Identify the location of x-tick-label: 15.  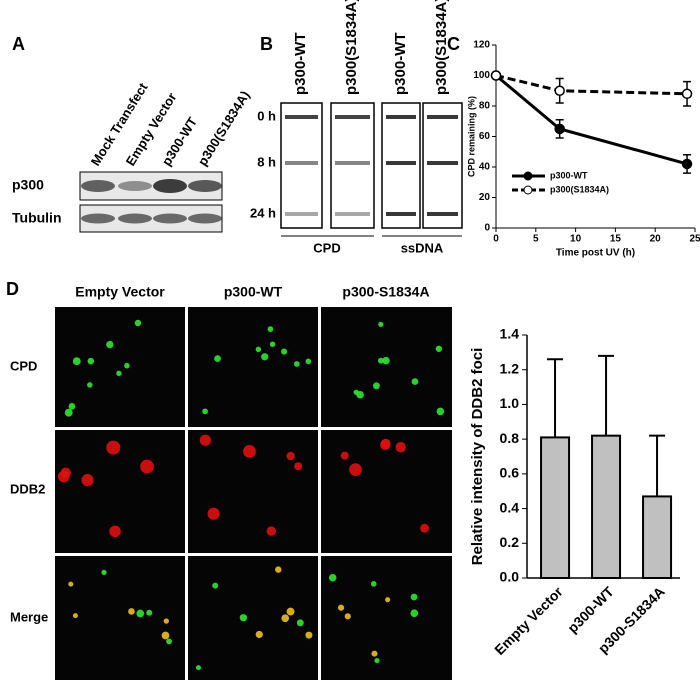
(616, 239).